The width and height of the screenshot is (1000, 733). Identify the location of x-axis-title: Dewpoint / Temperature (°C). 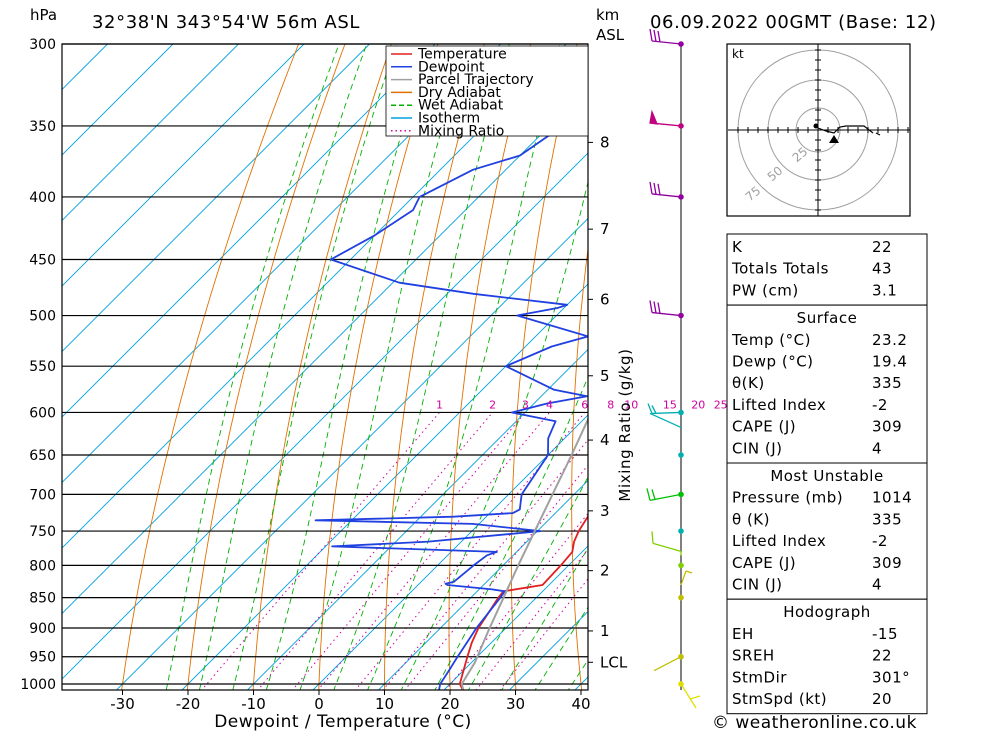
(343, 722).